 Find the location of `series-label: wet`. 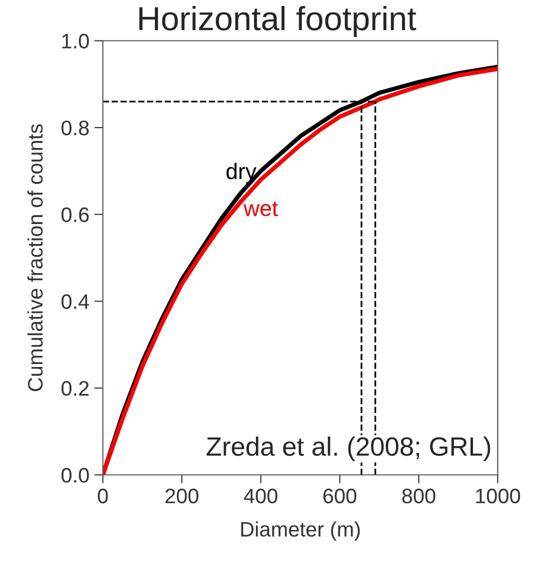

series-label: wet is located at coordinates (260, 209).